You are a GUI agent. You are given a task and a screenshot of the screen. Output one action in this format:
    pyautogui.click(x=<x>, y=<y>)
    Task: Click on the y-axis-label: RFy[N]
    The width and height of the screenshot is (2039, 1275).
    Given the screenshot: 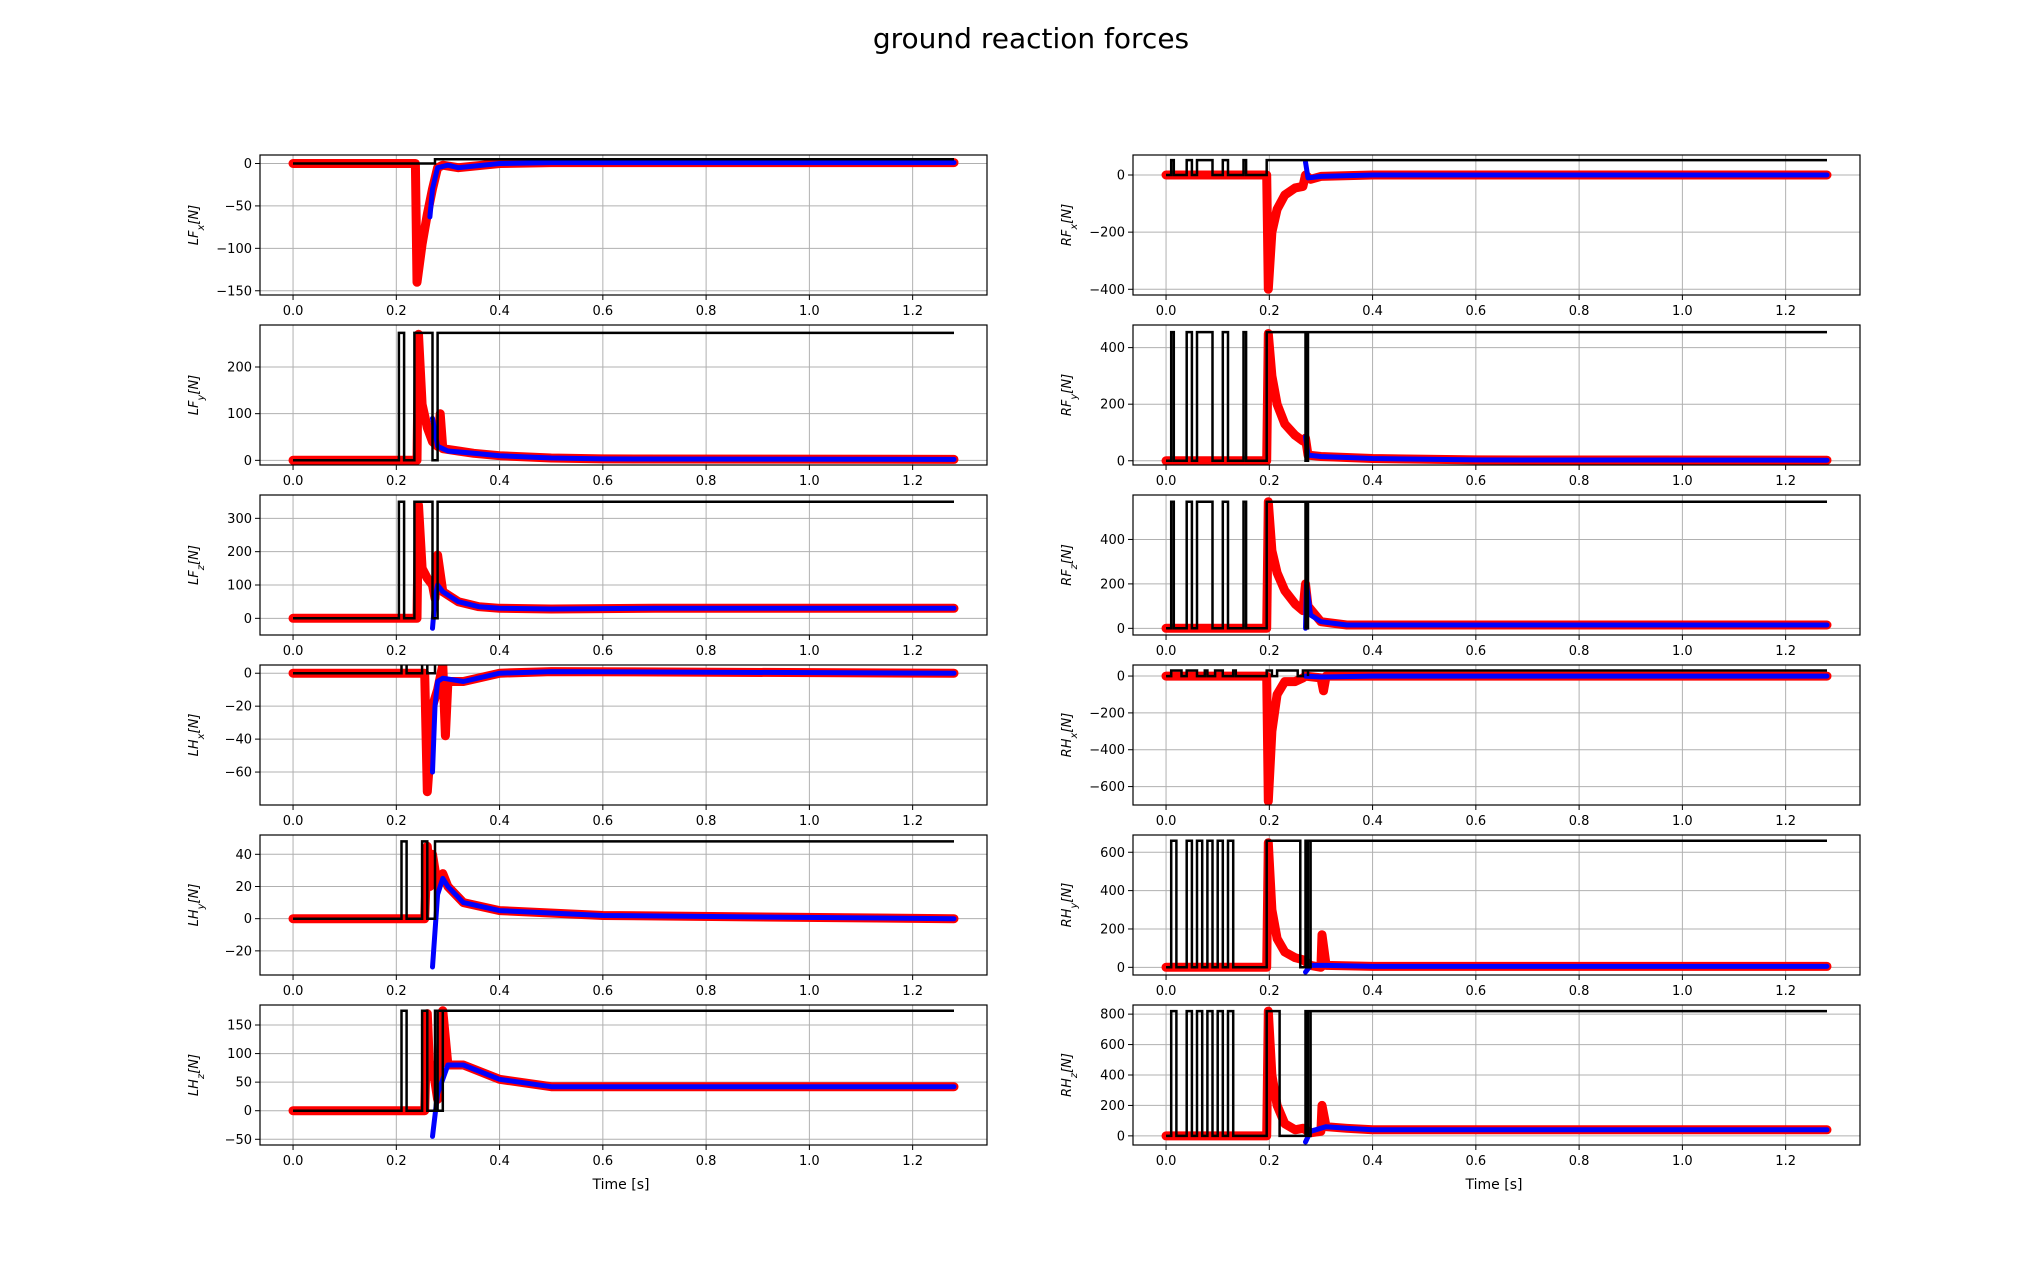 What is the action you would take?
    pyautogui.click(x=1070, y=395)
    